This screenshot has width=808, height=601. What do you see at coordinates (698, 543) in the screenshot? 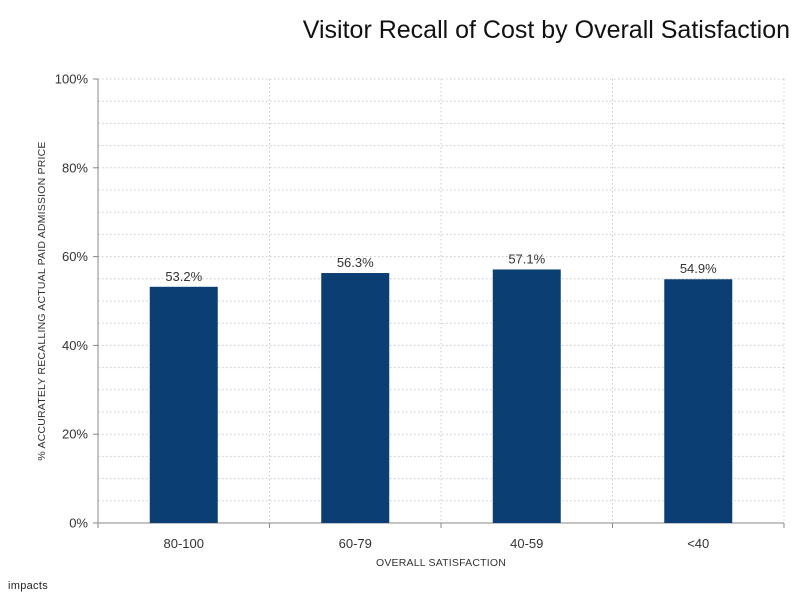
I see `x-tick-label: <40` at bounding box center [698, 543].